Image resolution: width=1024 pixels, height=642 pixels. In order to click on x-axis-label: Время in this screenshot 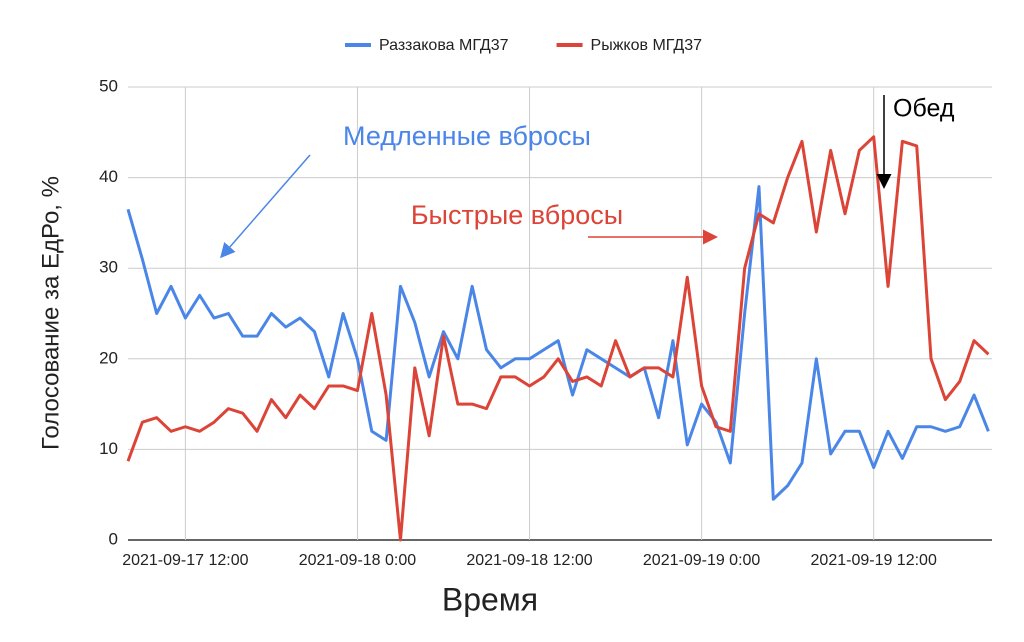, I will do `click(490, 599)`.